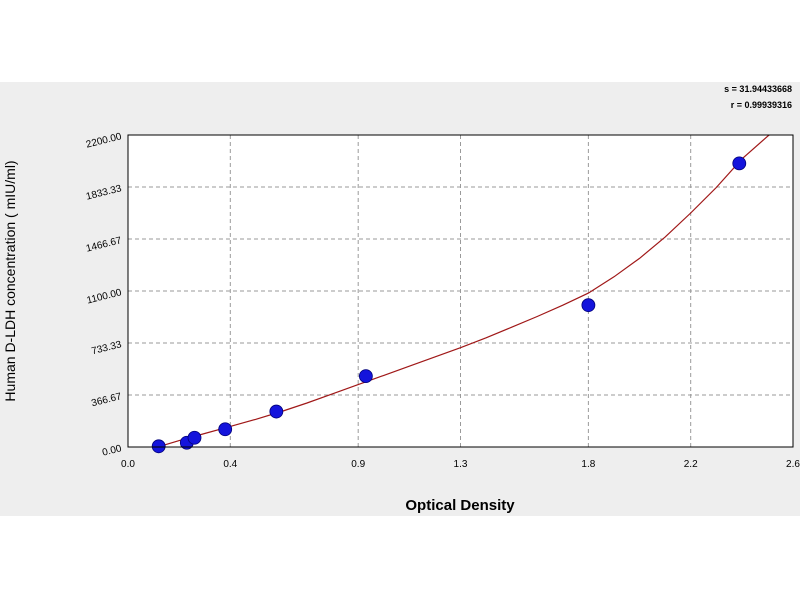  I want to click on fit-stat-s: s = 31.94433668, so click(758, 89).